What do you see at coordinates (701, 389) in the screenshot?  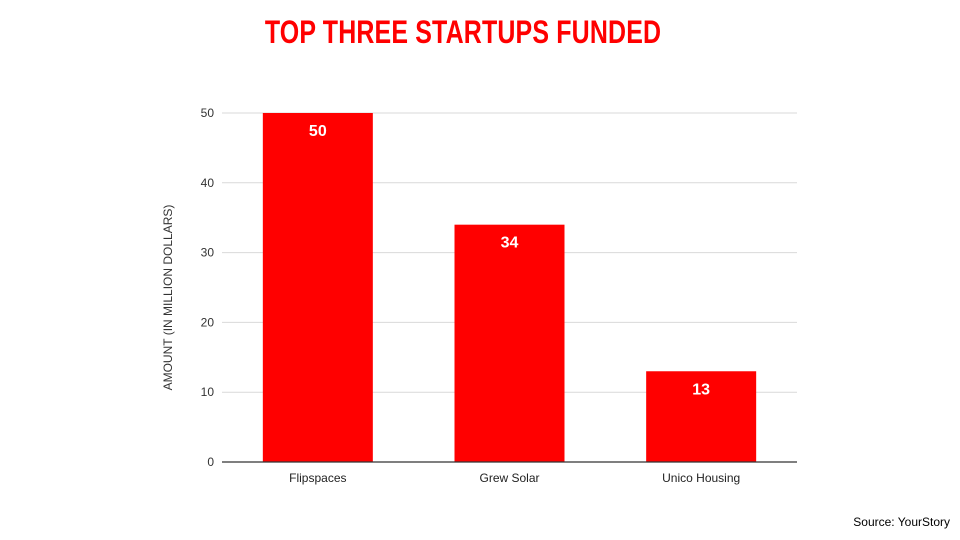 I see `bar-value-label: 13` at bounding box center [701, 389].